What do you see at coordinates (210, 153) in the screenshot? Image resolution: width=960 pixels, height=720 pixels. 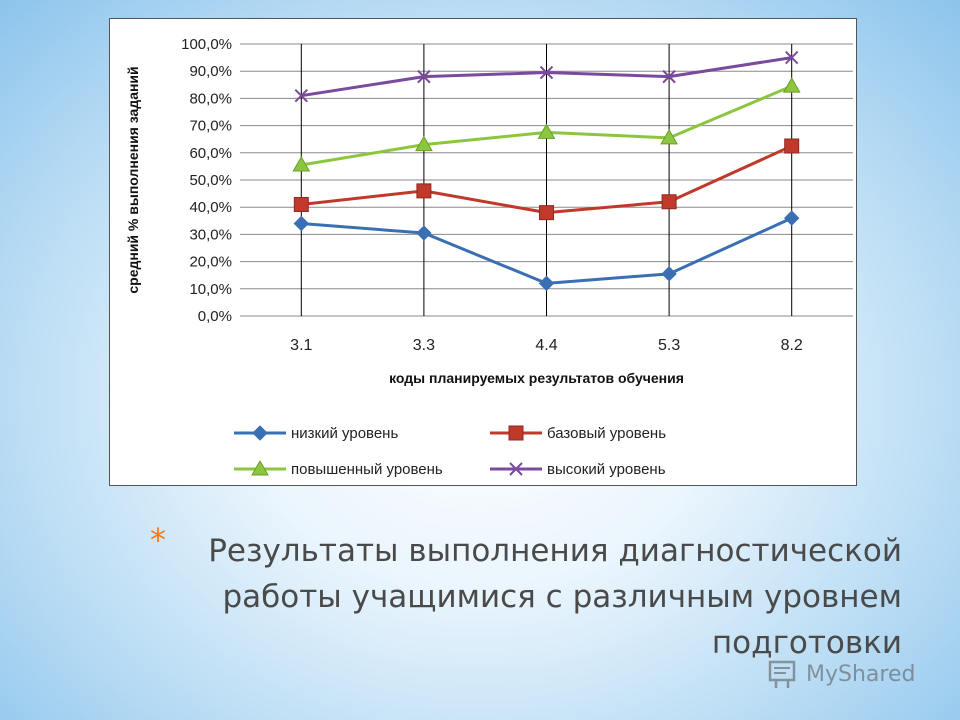 I see `y-tick-label: 60,0%` at bounding box center [210, 153].